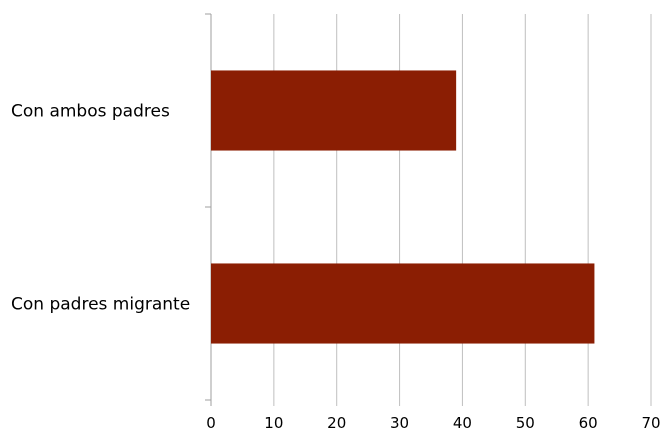  What do you see at coordinates (588, 423) in the screenshot?
I see `x-tick-label-60: 60` at bounding box center [588, 423].